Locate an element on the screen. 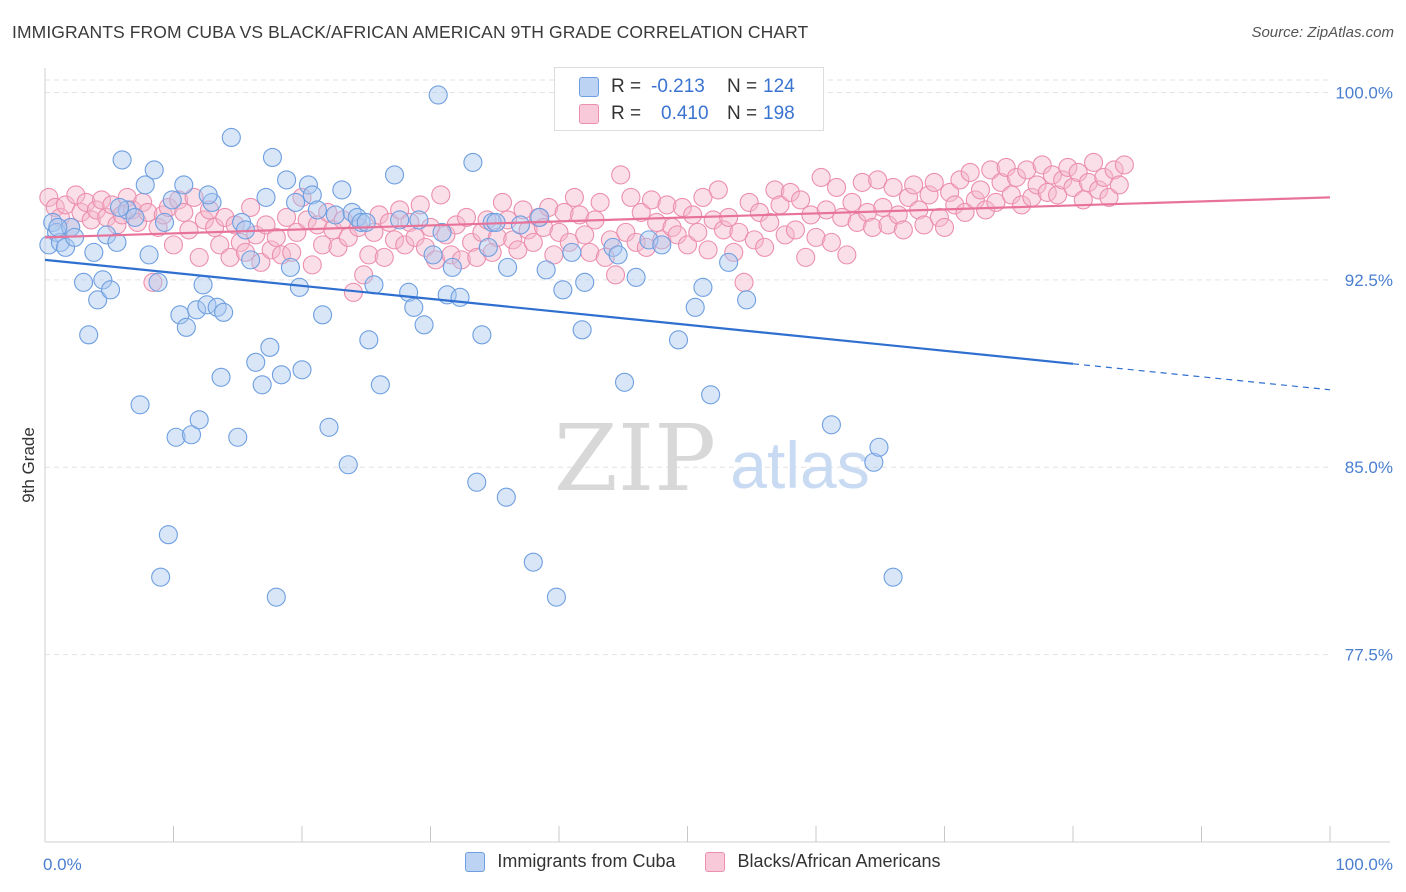 This screenshot has height=892, width=1406. legend-item-blacks: Blacks/African Americans is located at coordinates (823, 861).